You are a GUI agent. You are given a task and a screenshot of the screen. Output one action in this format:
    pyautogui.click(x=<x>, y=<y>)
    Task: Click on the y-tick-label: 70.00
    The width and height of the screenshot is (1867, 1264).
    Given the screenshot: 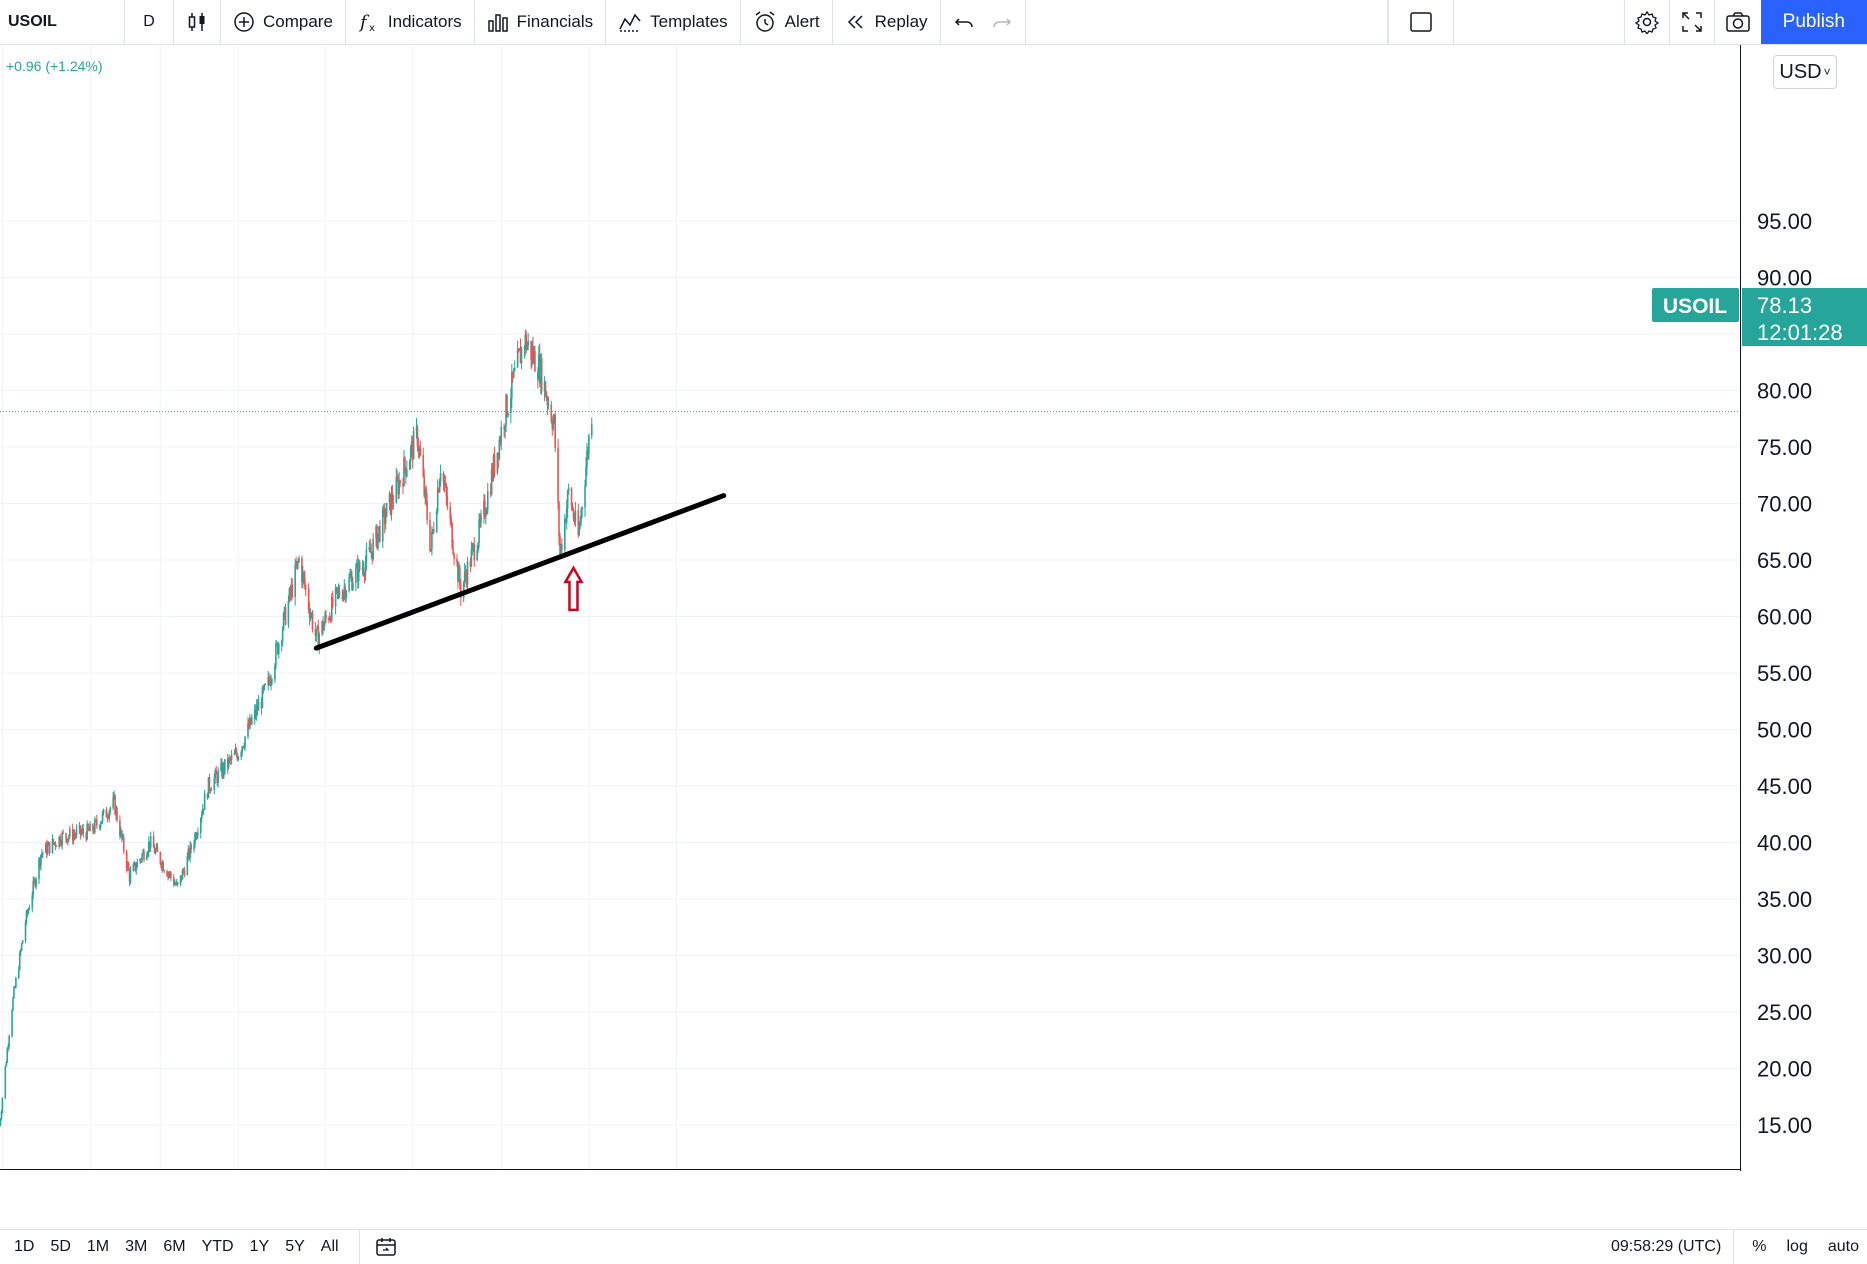 What is the action you would take?
    pyautogui.click(x=1784, y=504)
    